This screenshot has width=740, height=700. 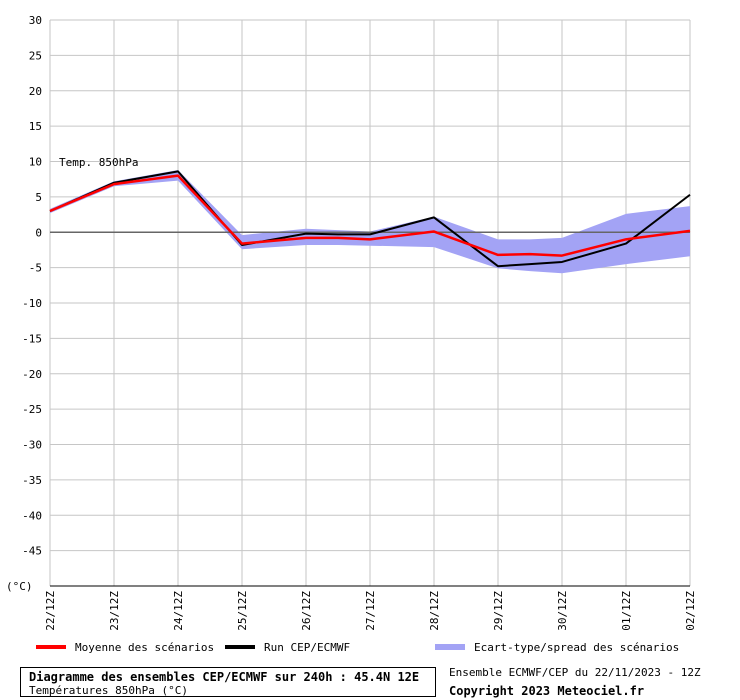 I want to click on y-tick-label: 15, so click(x=35, y=126).